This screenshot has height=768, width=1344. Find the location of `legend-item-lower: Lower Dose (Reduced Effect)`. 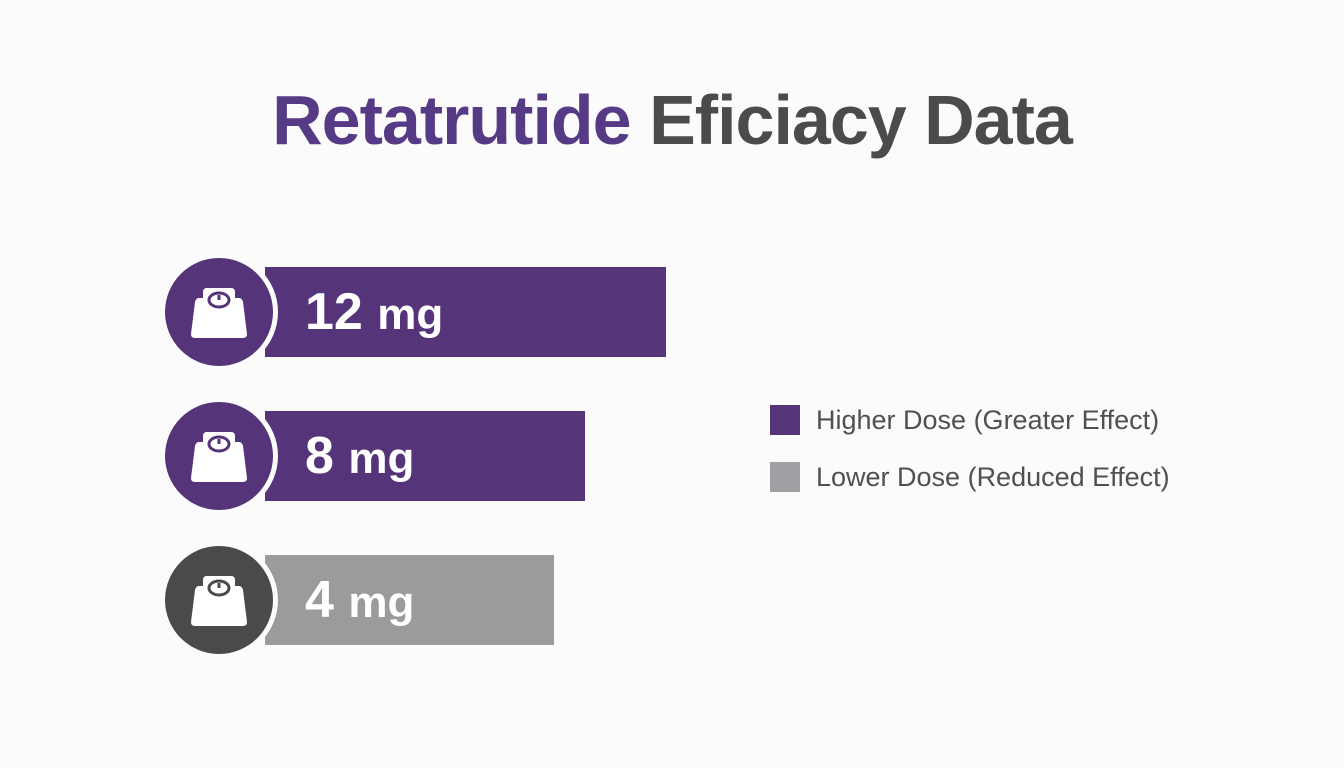

legend-item-lower: Lower Dose (Reduced Effect) is located at coordinates (970, 477).